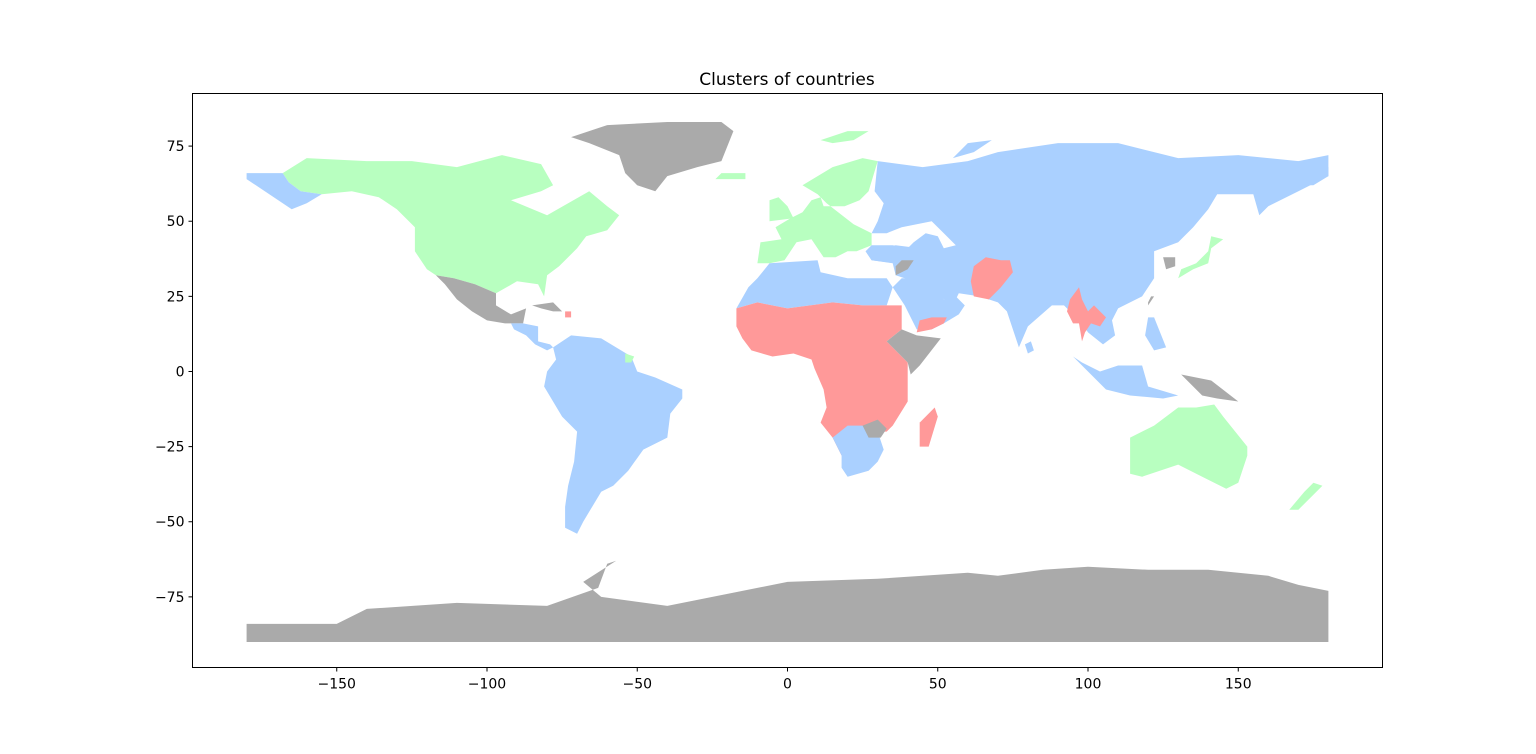  What do you see at coordinates (1306, 496) in the screenshot?
I see `region-new-zealand` at bounding box center [1306, 496].